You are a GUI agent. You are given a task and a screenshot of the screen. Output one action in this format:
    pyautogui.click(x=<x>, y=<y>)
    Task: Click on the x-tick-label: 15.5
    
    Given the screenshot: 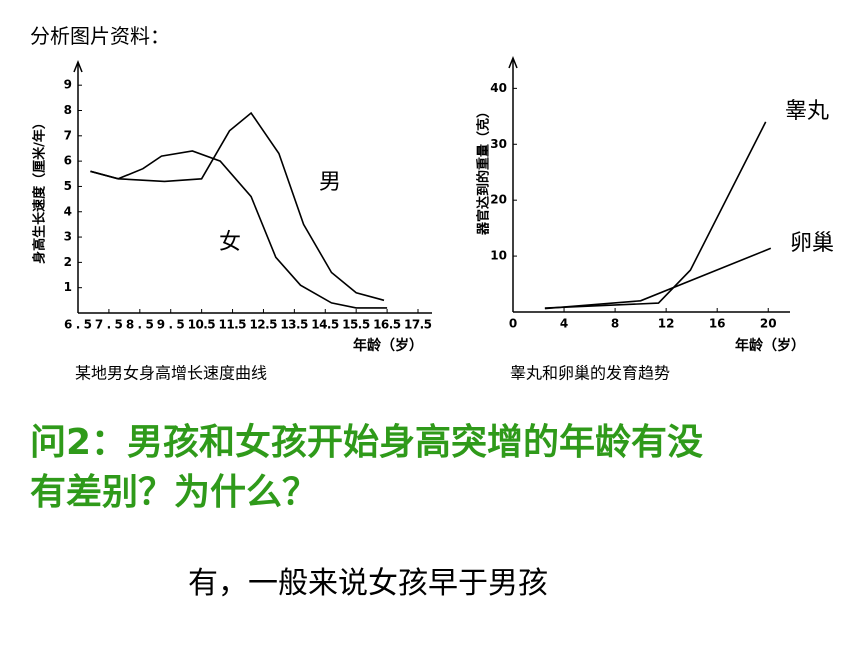 What is the action you would take?
    pyautogui.click(x=356, y=325)
    